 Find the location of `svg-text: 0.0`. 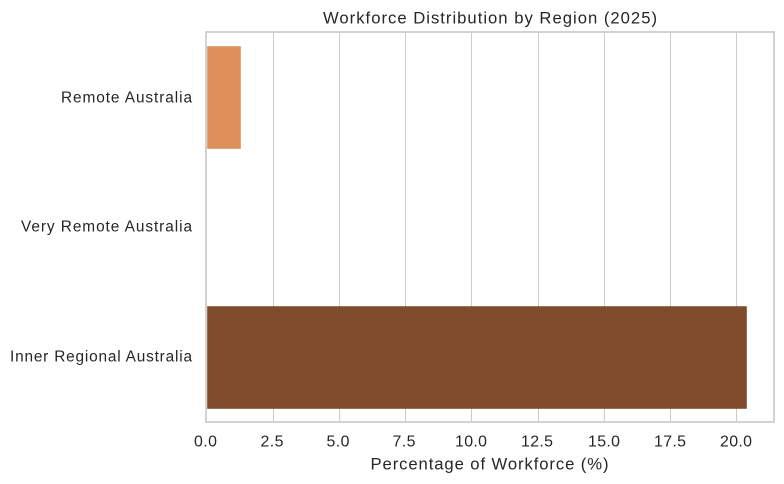

svg-text: 0.0 is located at coordinates (205, 442).